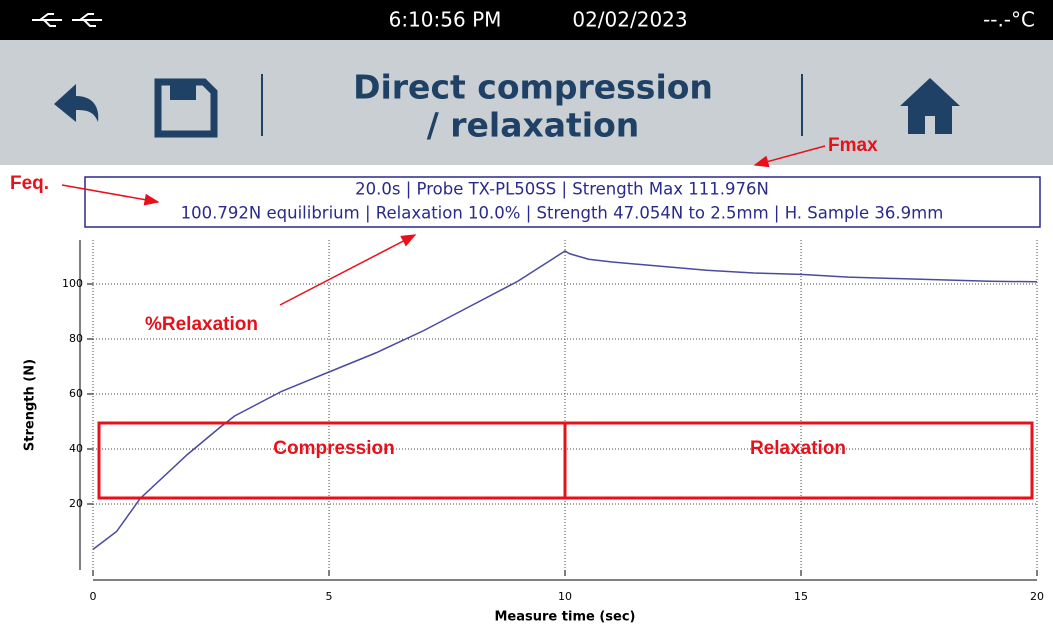 The height and width of the screenshot is (632, 1053). I want to click on x-tick-label: 15, so click(801, 596).